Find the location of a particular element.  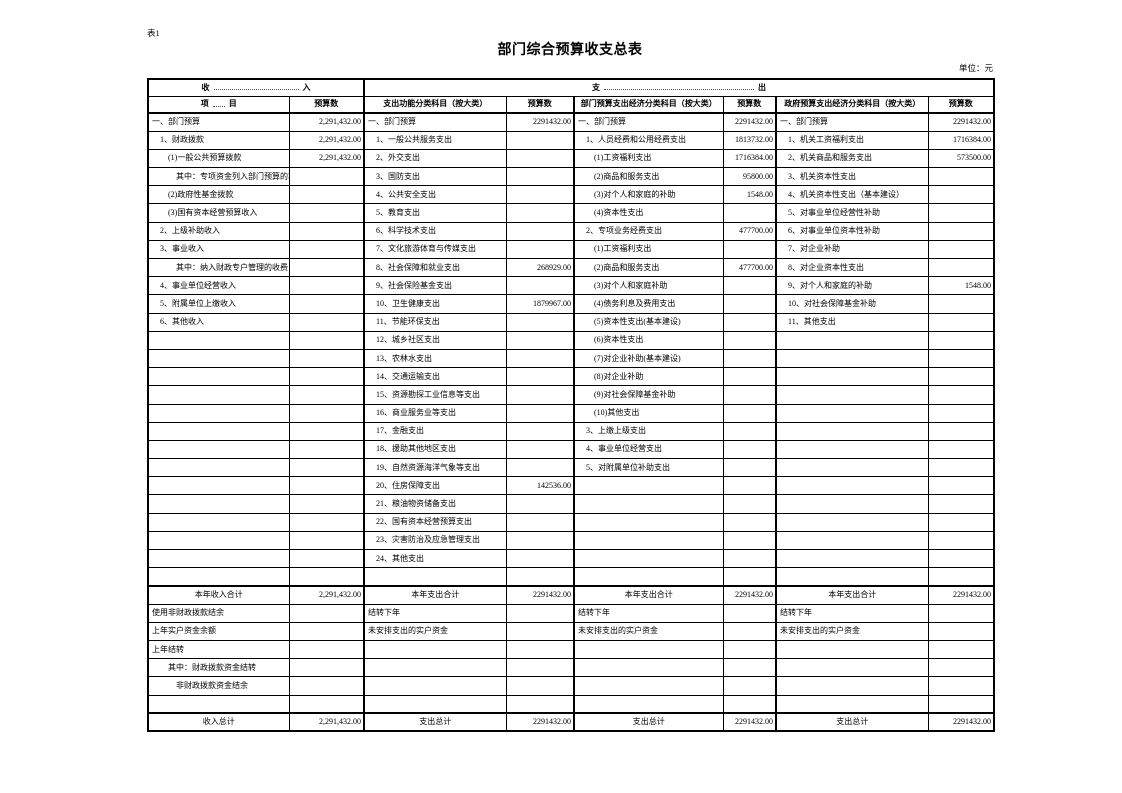

item-label-cell: (4)债务利息及费用支出 is located at coordinates (648, 304).